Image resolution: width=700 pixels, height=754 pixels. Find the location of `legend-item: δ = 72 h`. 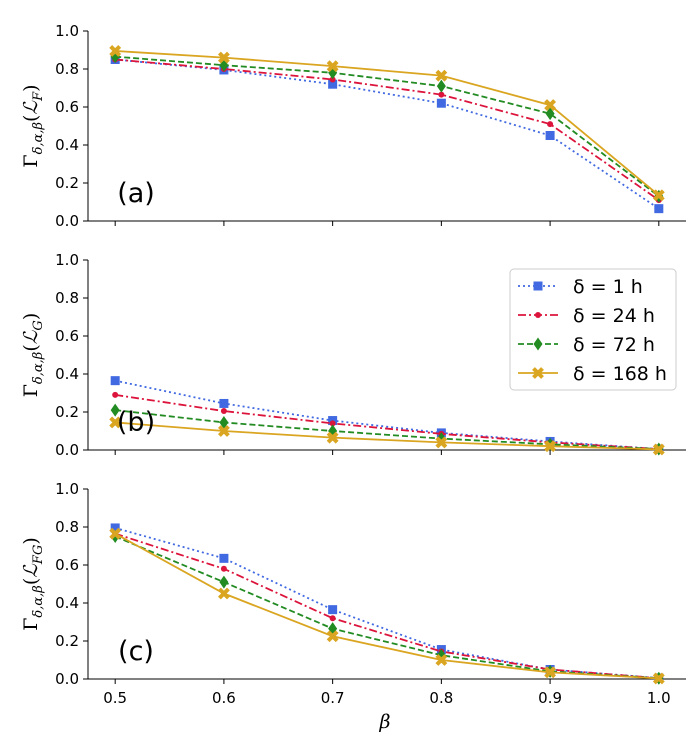

legend-item: δ = 72 h is located at coordinates (586, 345).